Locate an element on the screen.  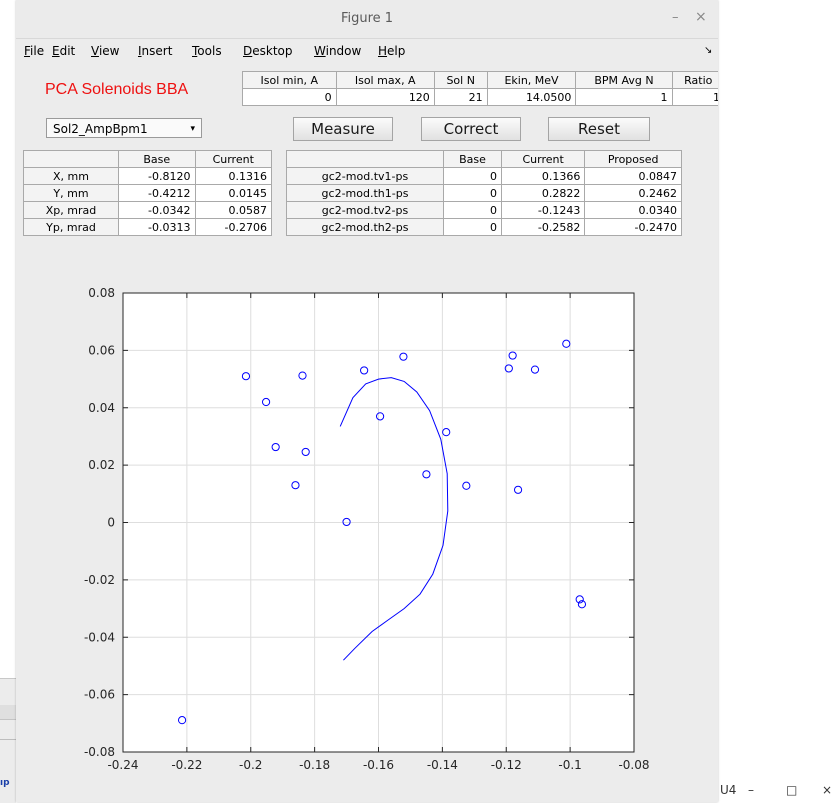
window-title: Figure 1 is located at coordinates (367, 18).